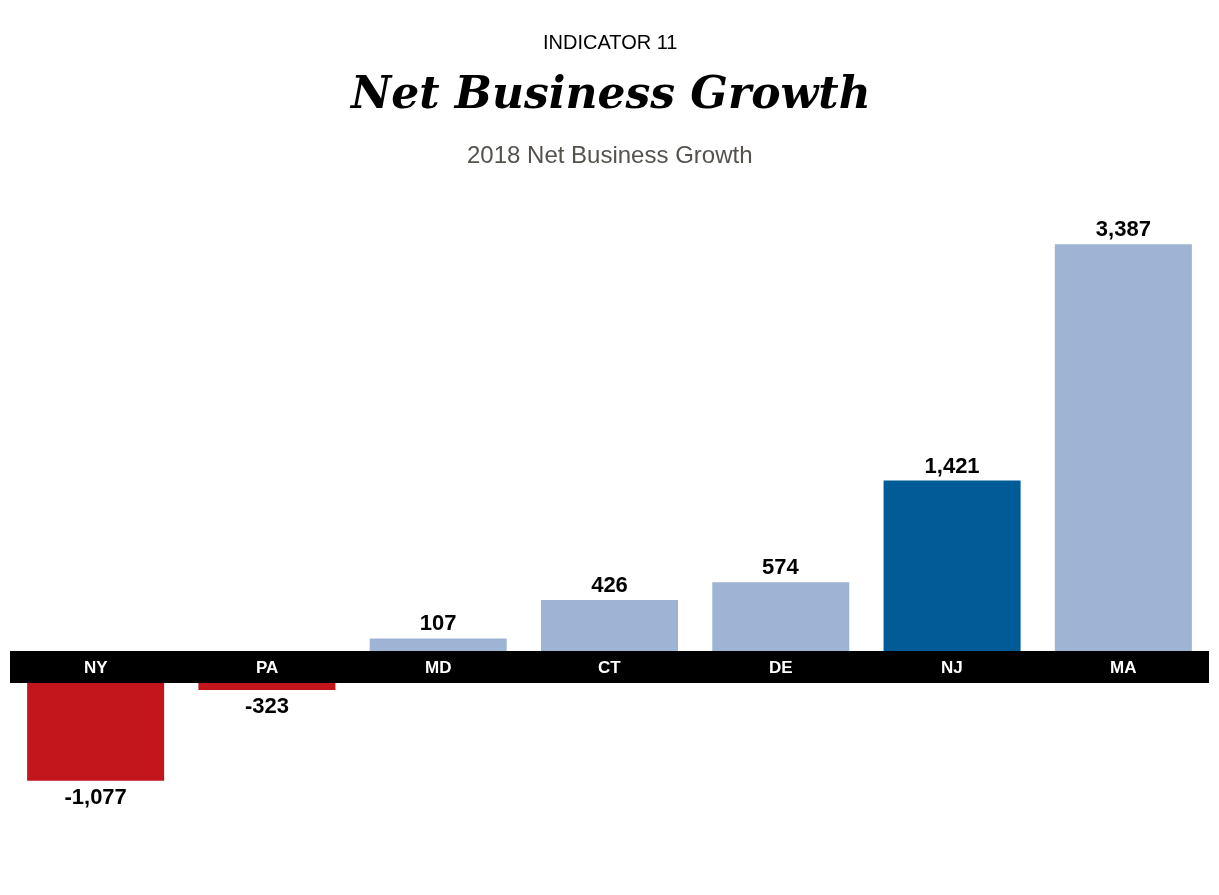 This screenshot has height=895, width=1219. I want to click on data-label: 574, so click(781, 567).